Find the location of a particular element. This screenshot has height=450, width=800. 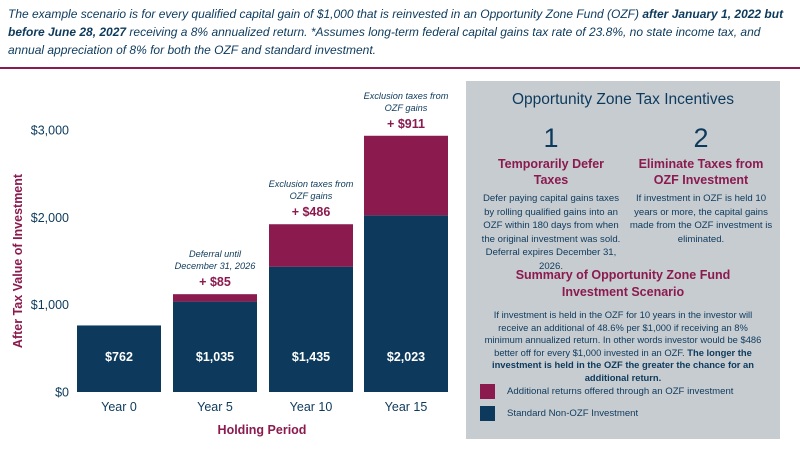

y-axis-label: After Tax Value of Investment is located at coordinates (18, 260).